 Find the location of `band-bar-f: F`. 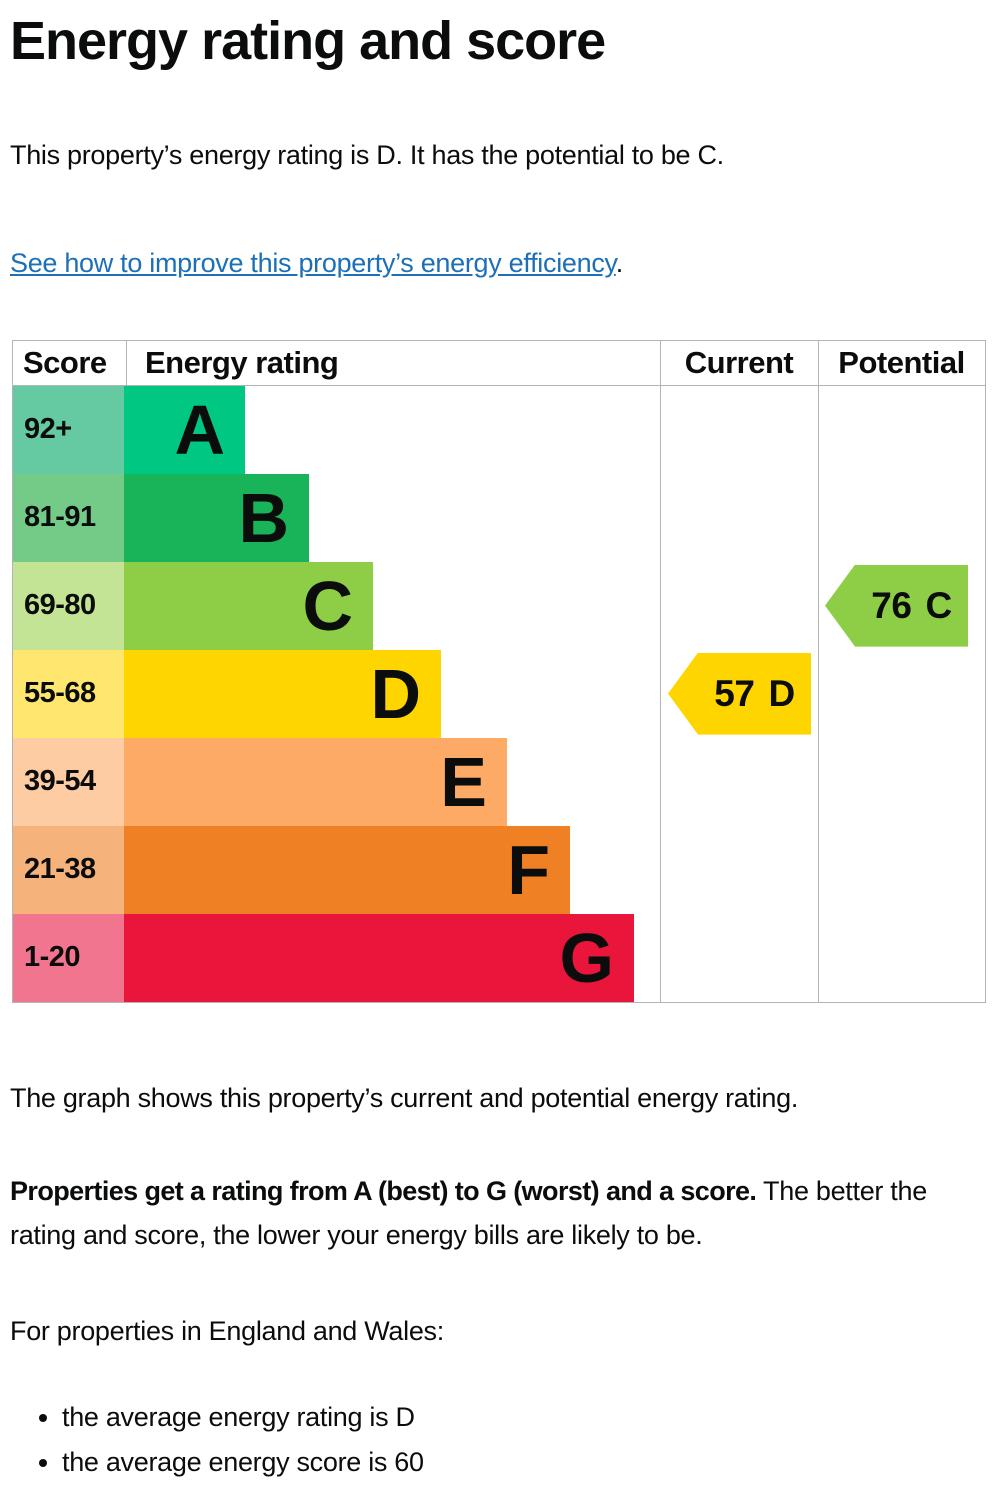

band-bar-f: F is located at coordinates (347, 869).